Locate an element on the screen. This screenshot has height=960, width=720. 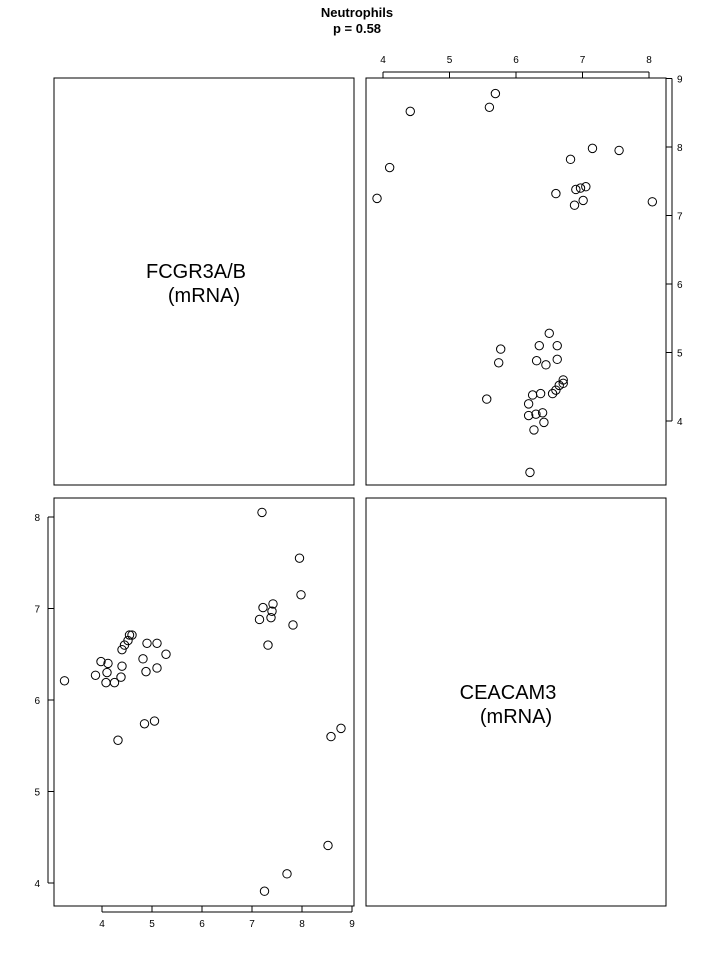
top-axis-tick-label: 6 is located at coordinates (516, 60).